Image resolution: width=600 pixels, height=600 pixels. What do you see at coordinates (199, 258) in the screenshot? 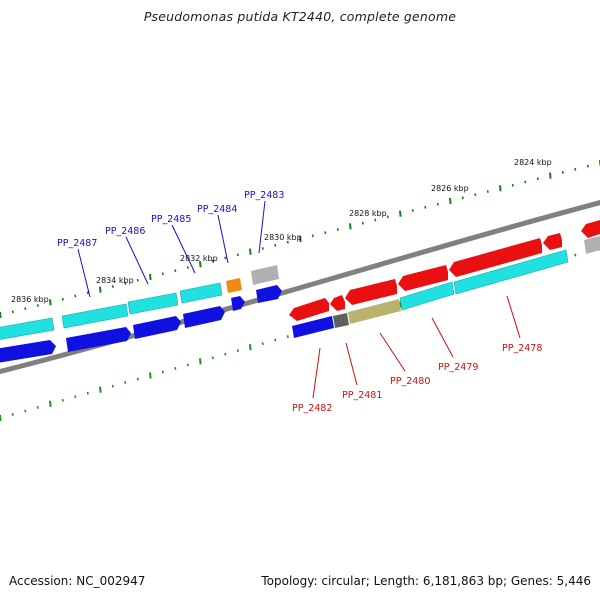
I see `scale-label: 2832 kbp` at bounding box center [199, 258].